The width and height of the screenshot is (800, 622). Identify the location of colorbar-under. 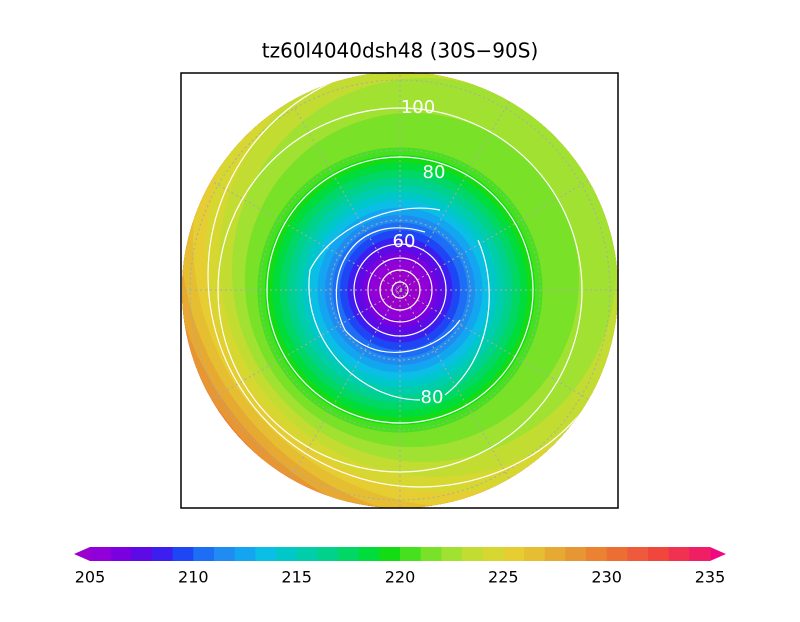
(82, 554).